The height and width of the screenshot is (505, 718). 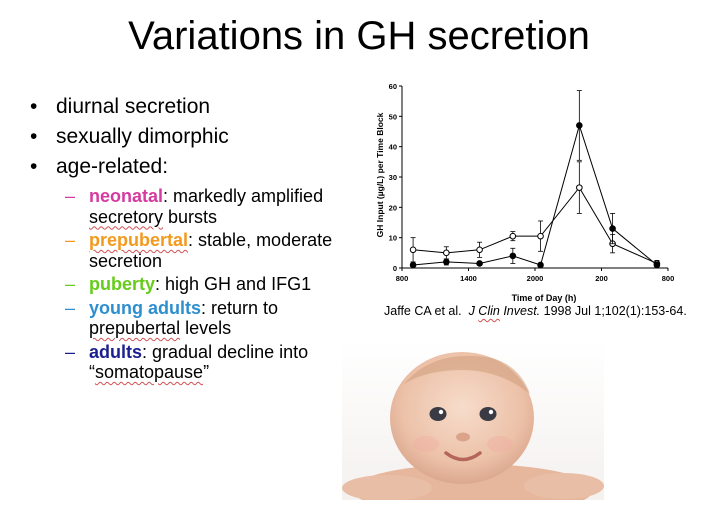 What do you see at coordinates (135, 328) in the screenshot?
I see `spellcheck-word: prepubertal` at bounding box center [135, 328].